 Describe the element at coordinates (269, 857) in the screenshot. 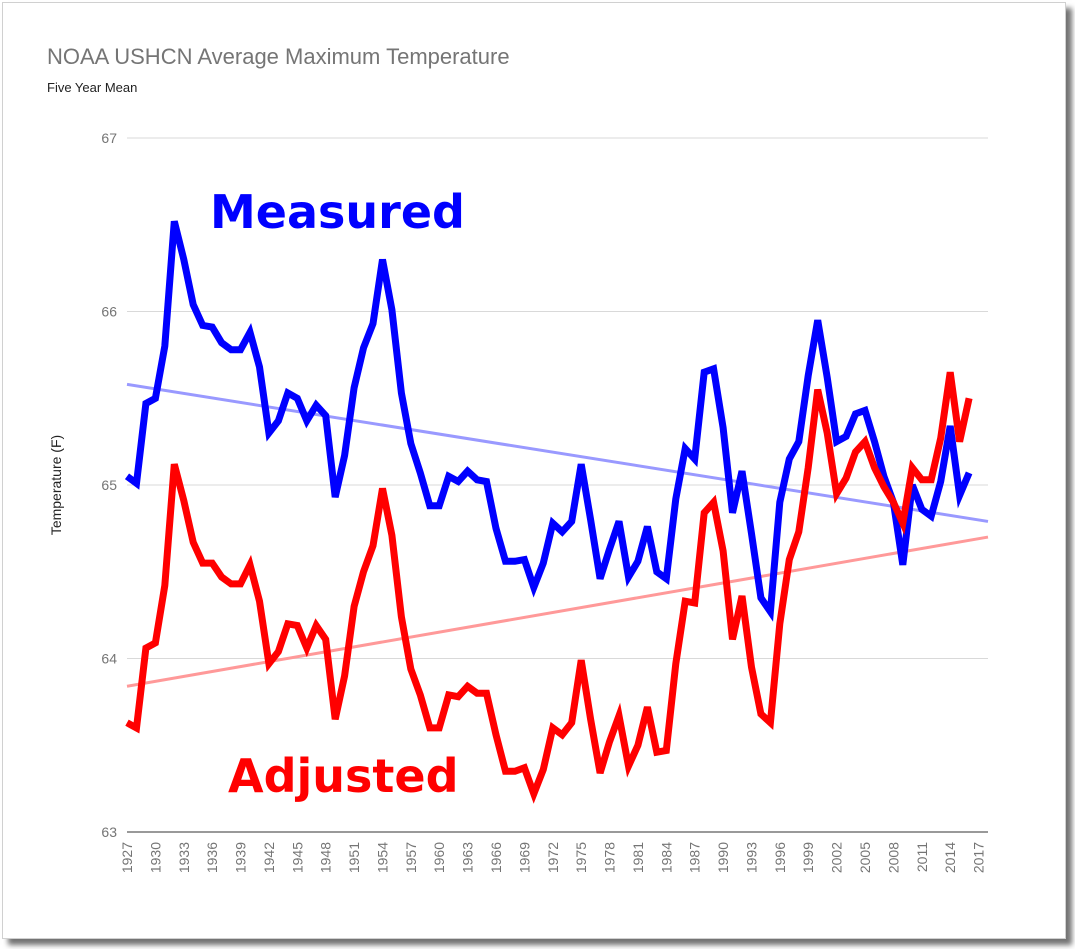

I see `x-tick-label: 1942` at that location.